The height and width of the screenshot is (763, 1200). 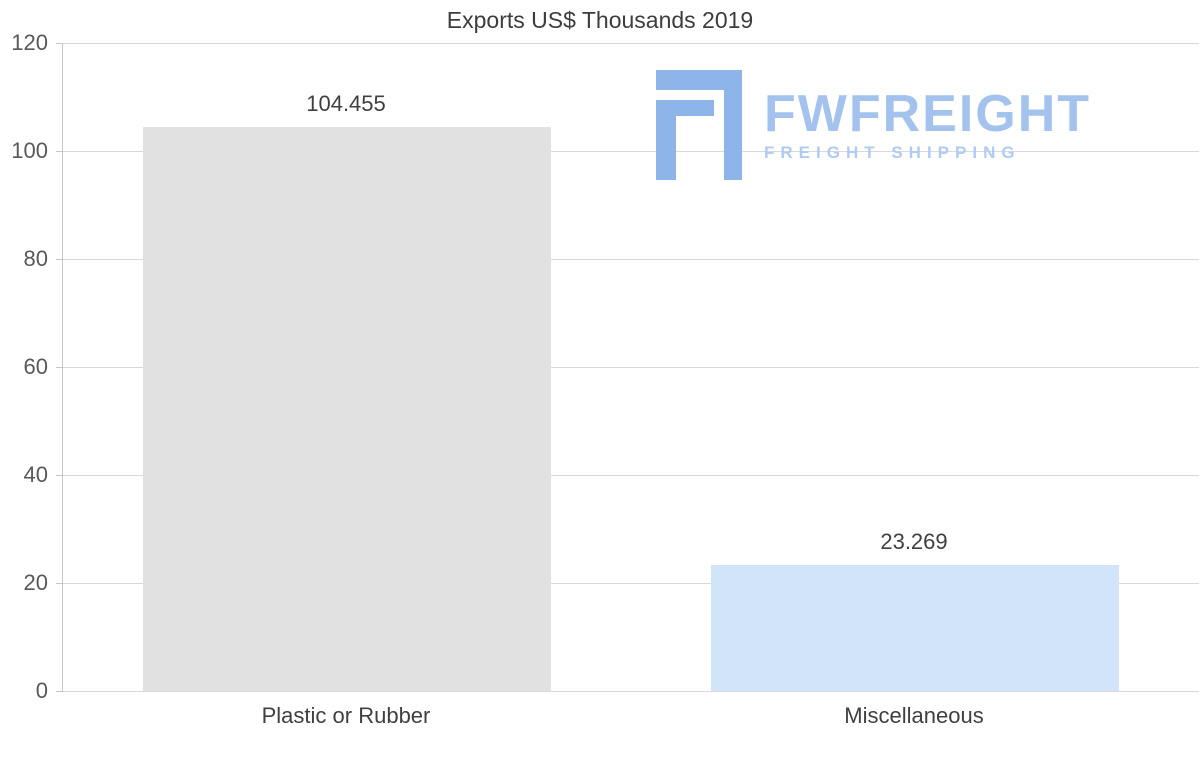 I want to click on chart-title: Exports US$ Thousands 2019, so click(x=600, y=20).